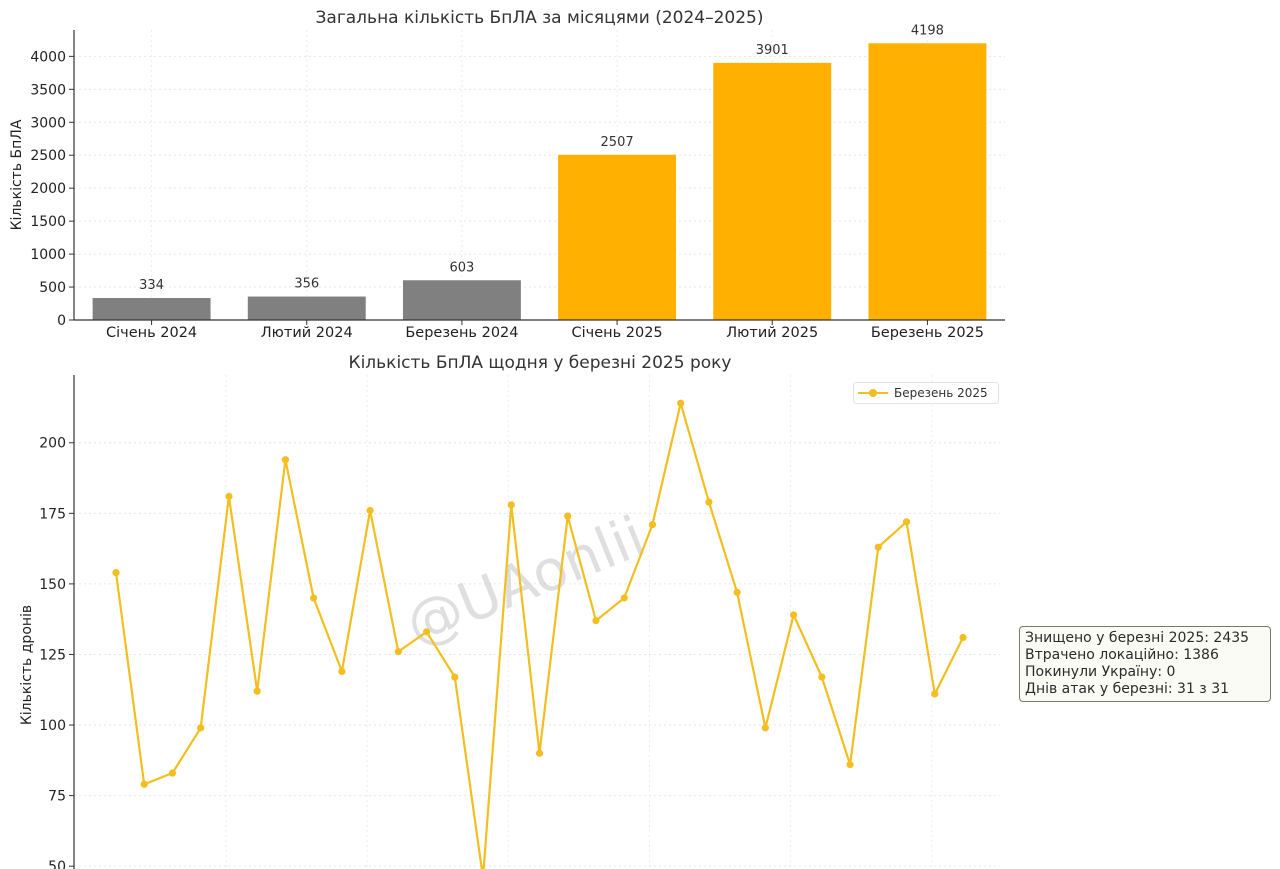  I want to click on bar-chart-ytick-label: 2500, so click(48, 156).